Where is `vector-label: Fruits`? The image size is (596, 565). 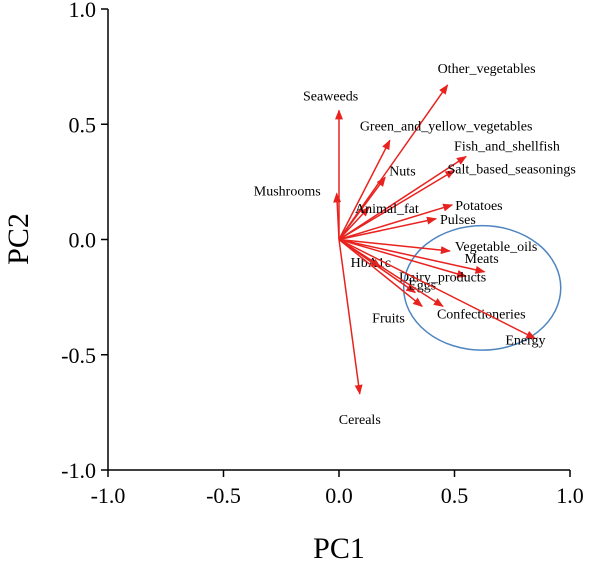
vector-label: Fruits is located at coordinates (388, 318).